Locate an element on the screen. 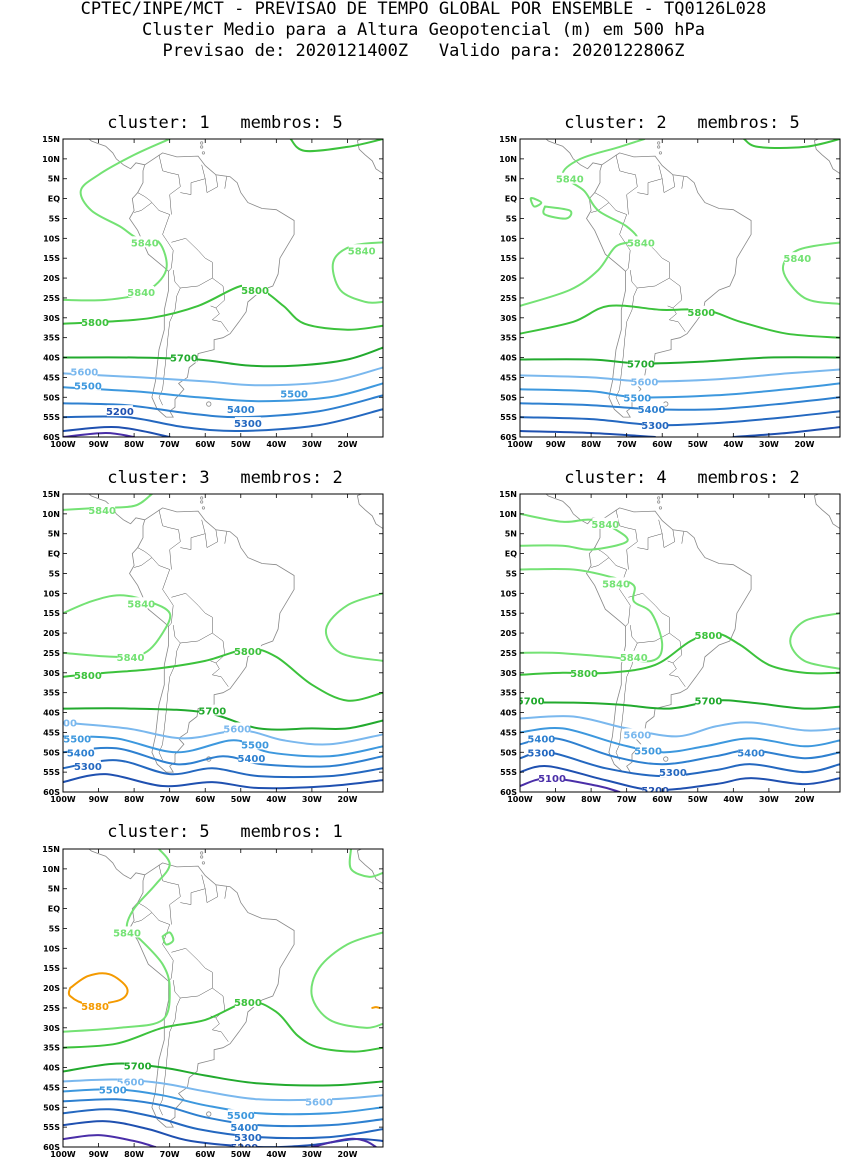 The image size is (847, 1165). lon-tick-label: 20W is located at coordinates (804, 444).